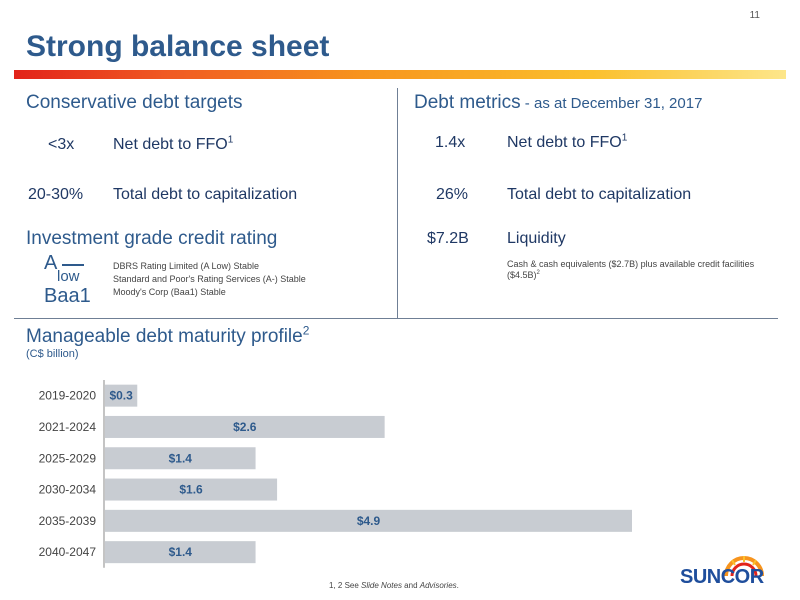  What do you see at coordinates (152, 238) in the screenshot?
I see `credit-heading: Investment grade credit rating` at bounding box center [152, 238].